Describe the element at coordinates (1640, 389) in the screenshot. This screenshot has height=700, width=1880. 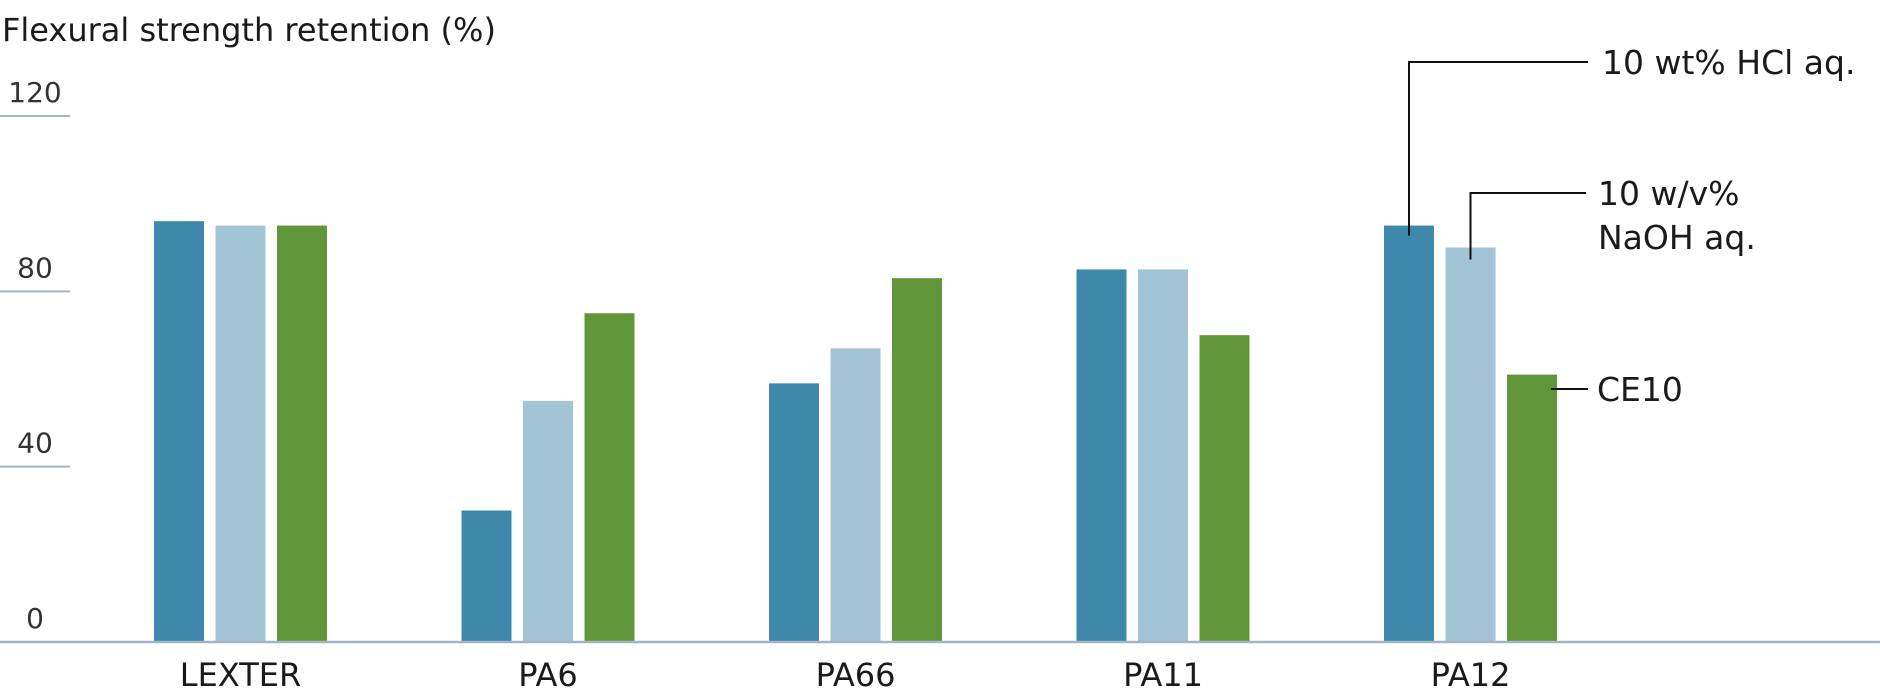
I see `legend-label-3: CE10` at that location.